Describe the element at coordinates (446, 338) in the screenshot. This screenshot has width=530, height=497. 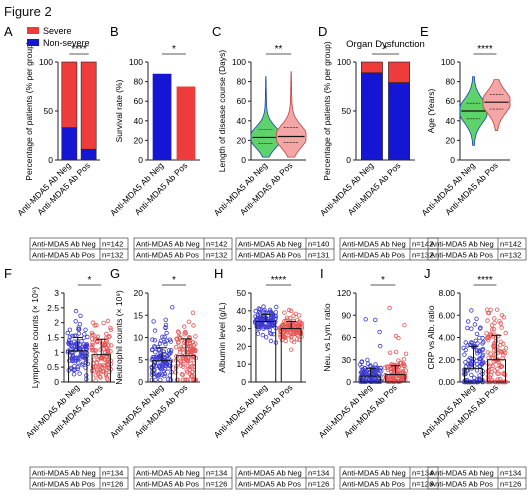
I see `y-tick-label: 4.00` at that location.